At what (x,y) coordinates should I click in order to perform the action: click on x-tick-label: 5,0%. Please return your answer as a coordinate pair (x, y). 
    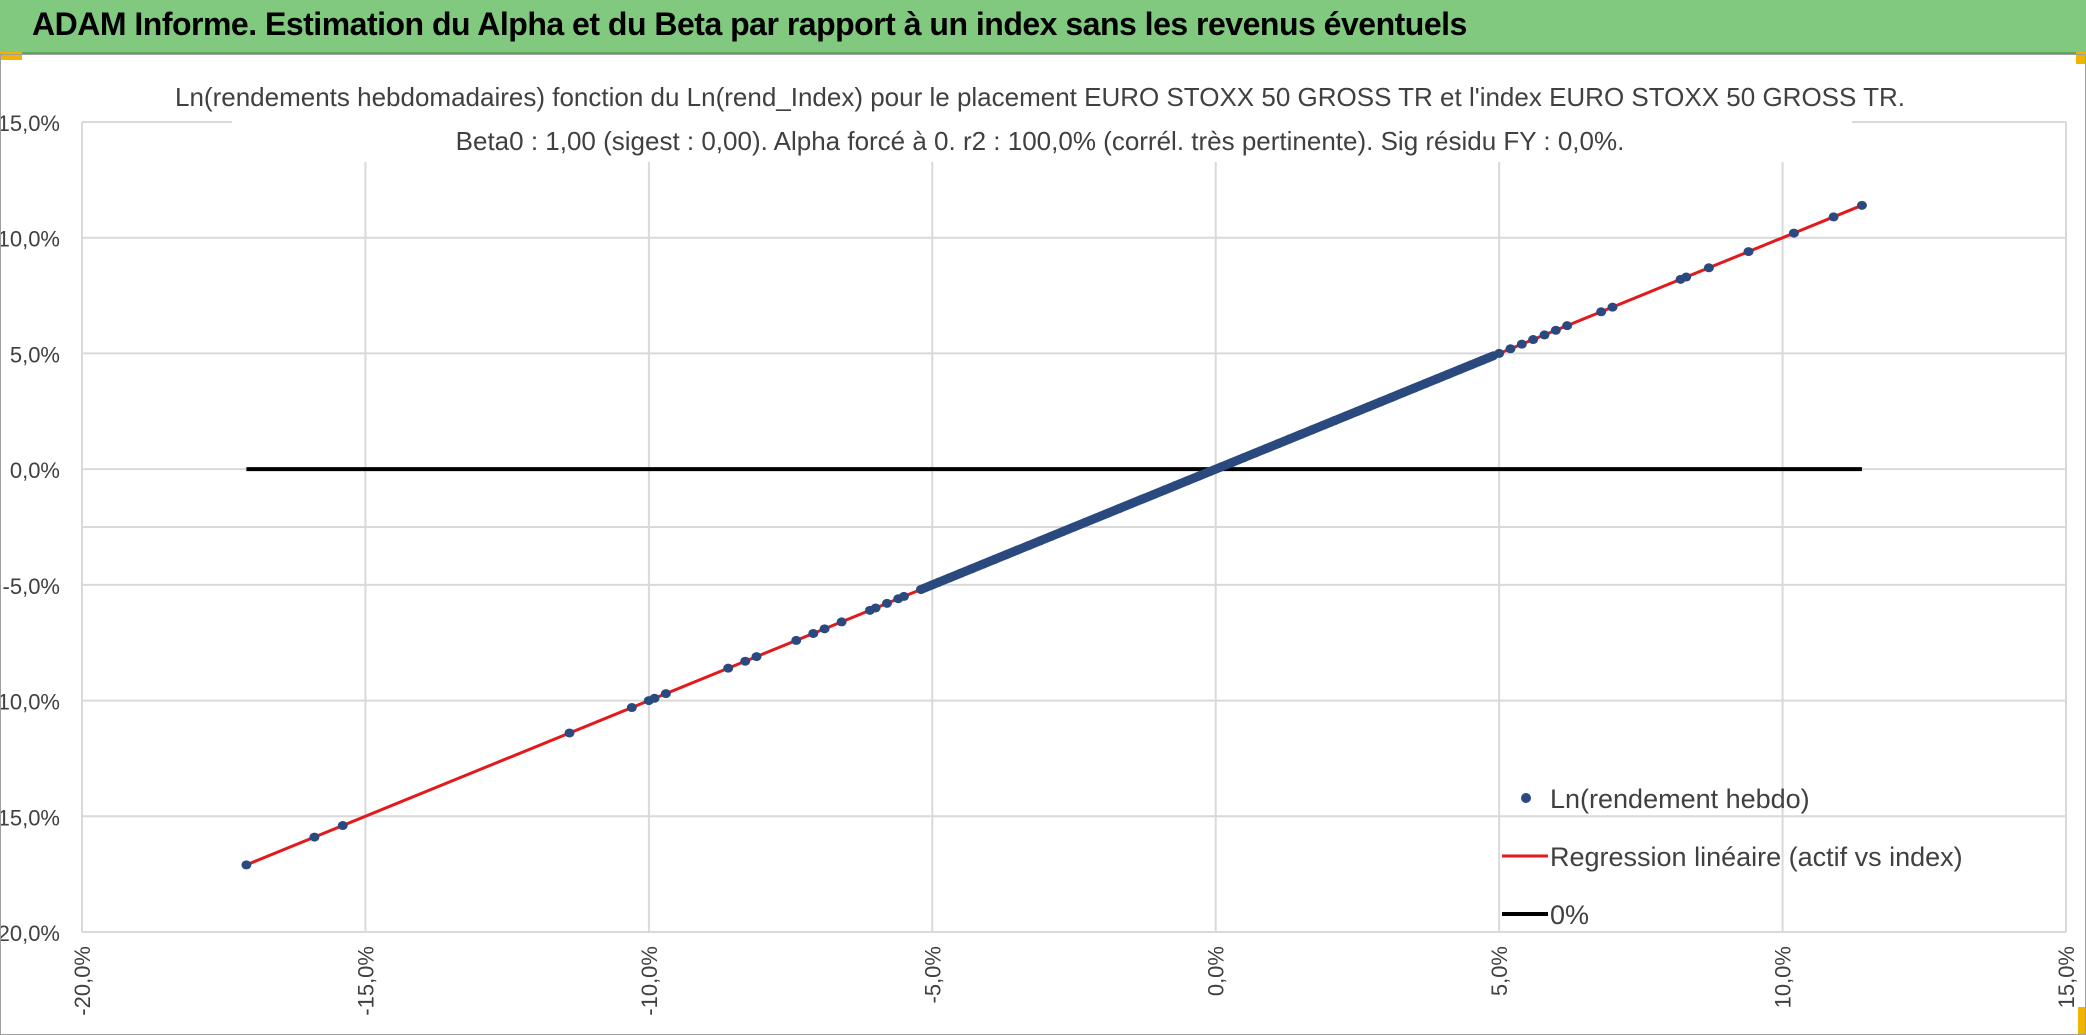
    Looking at the image, I should click on (1499, 971).